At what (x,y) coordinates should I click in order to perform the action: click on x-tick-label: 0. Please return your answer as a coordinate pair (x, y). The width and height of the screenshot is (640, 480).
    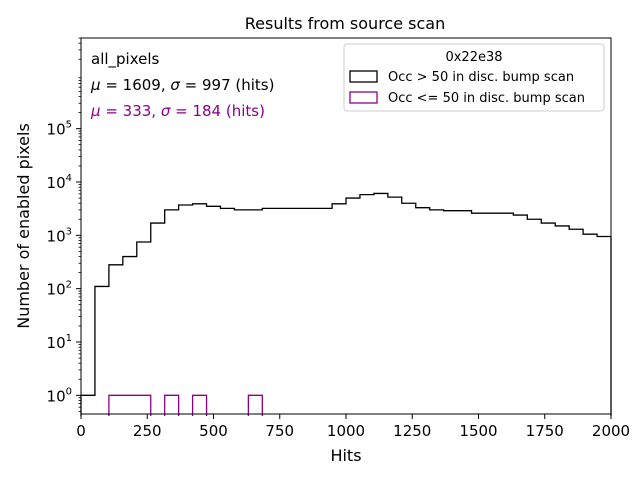
    Looking at the image, I should click on (81, 431).